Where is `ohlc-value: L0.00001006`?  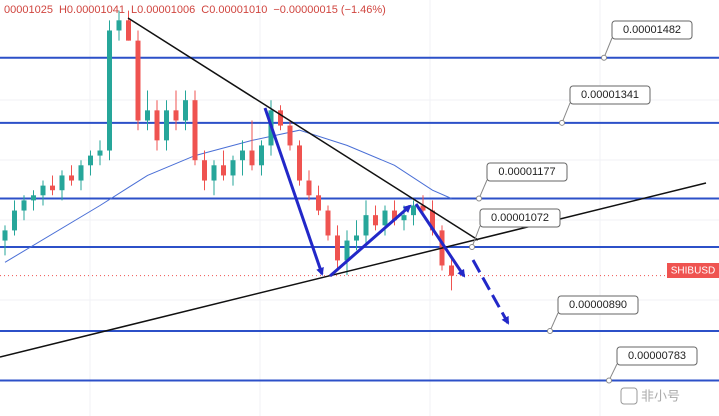
ohlc-value: L0.00001006 is located at coordinates (163, 10).